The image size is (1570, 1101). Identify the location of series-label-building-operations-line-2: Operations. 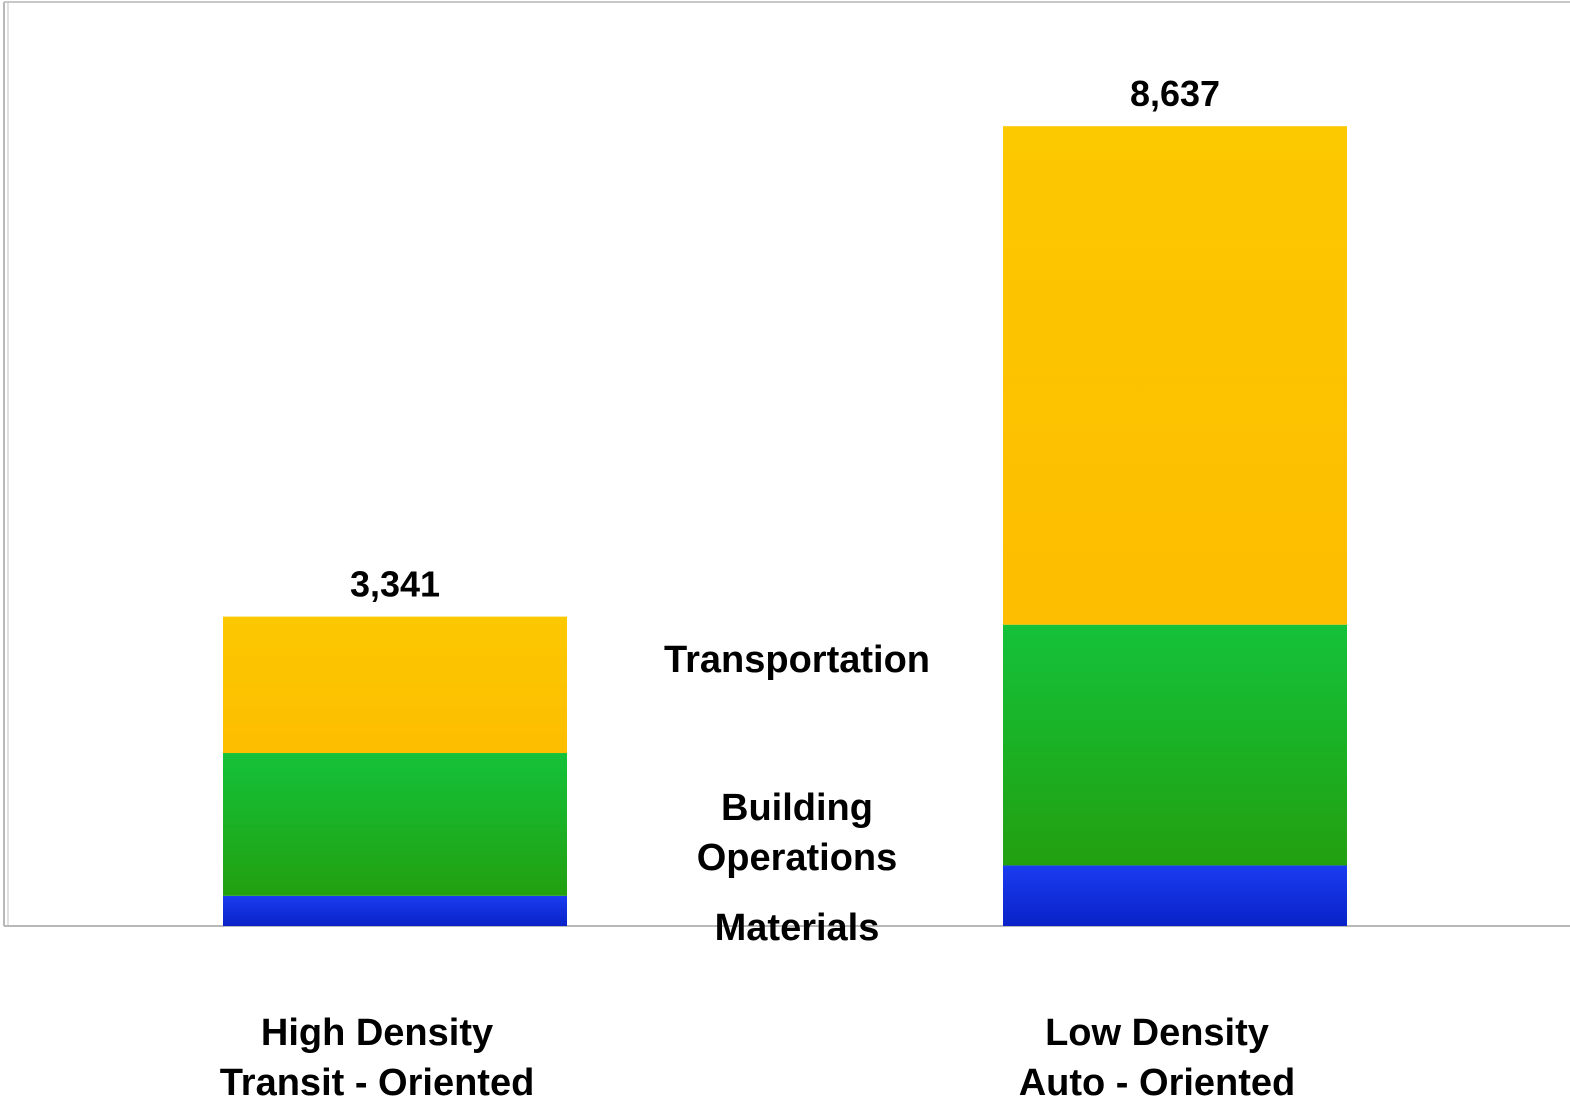
(797, 858).